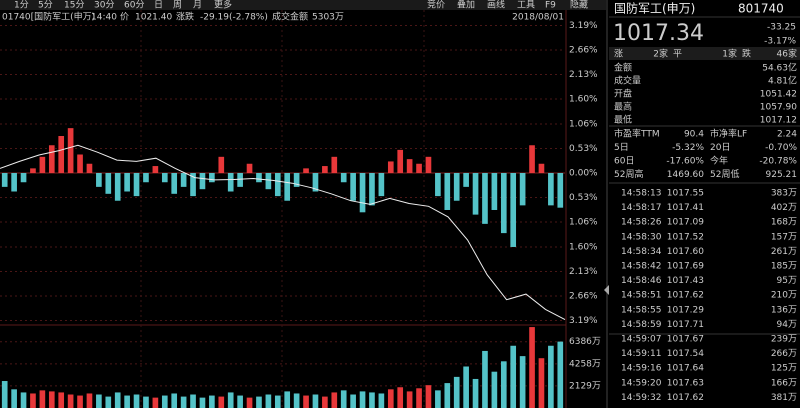 The height and width of the screenshot is (408, 800). Describe the element at coordinates (436, 5) in the screenshot. I see `tool-button: 竞价` at that location.